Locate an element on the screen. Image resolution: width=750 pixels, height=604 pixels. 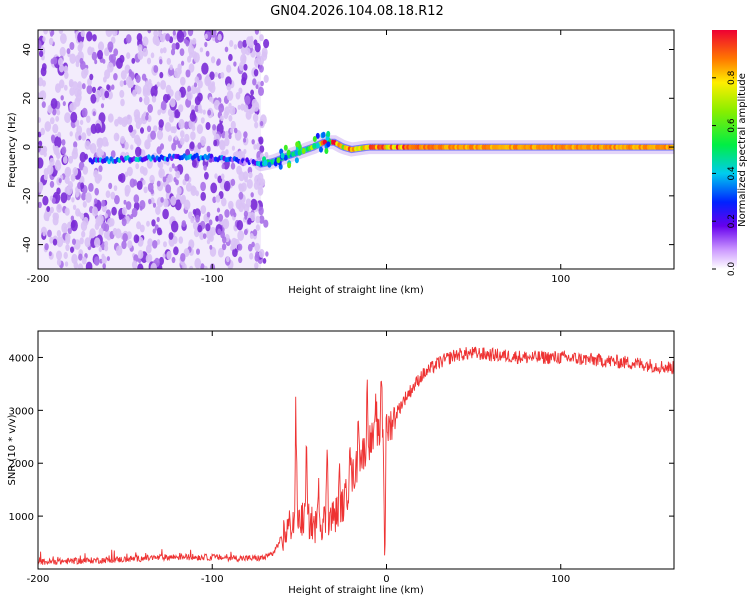
snr-y-label: SNR (10 * v/v) is located at coordinates (12, 449).